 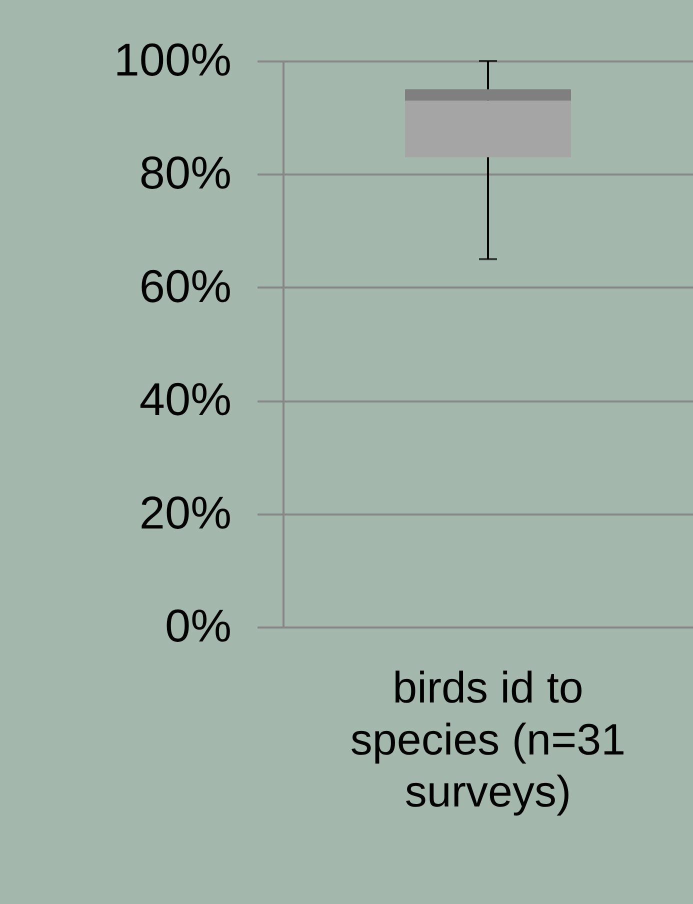 What do you see at coordinates (173, 60) in the screenshot?
I see `y-tick-label: 100%` at bounding box center [173, 60].